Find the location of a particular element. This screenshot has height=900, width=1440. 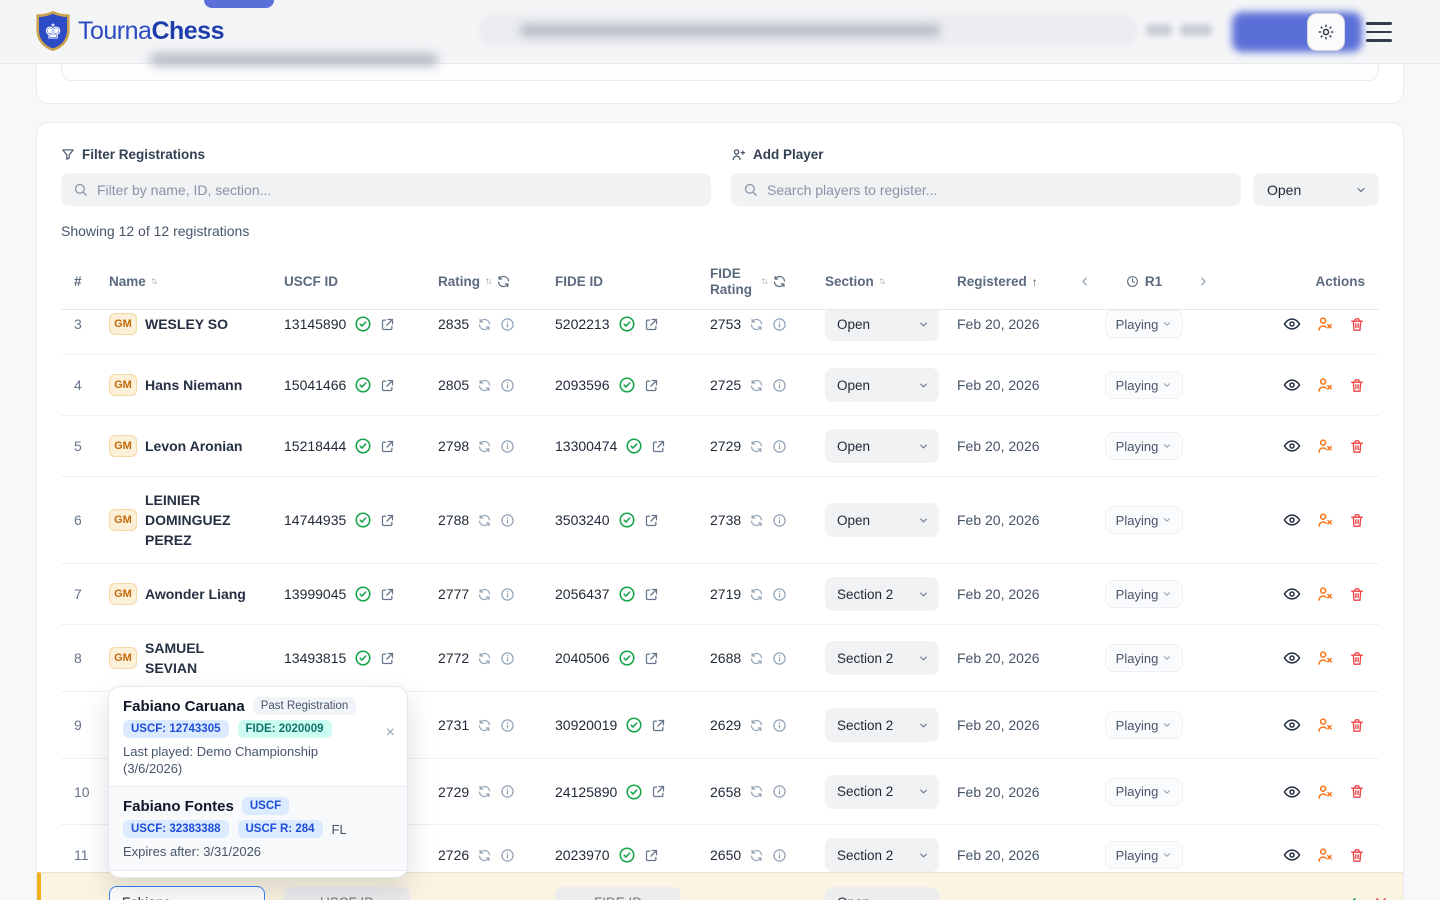

new-player-uscf-input is located at coordinates (347, 893).